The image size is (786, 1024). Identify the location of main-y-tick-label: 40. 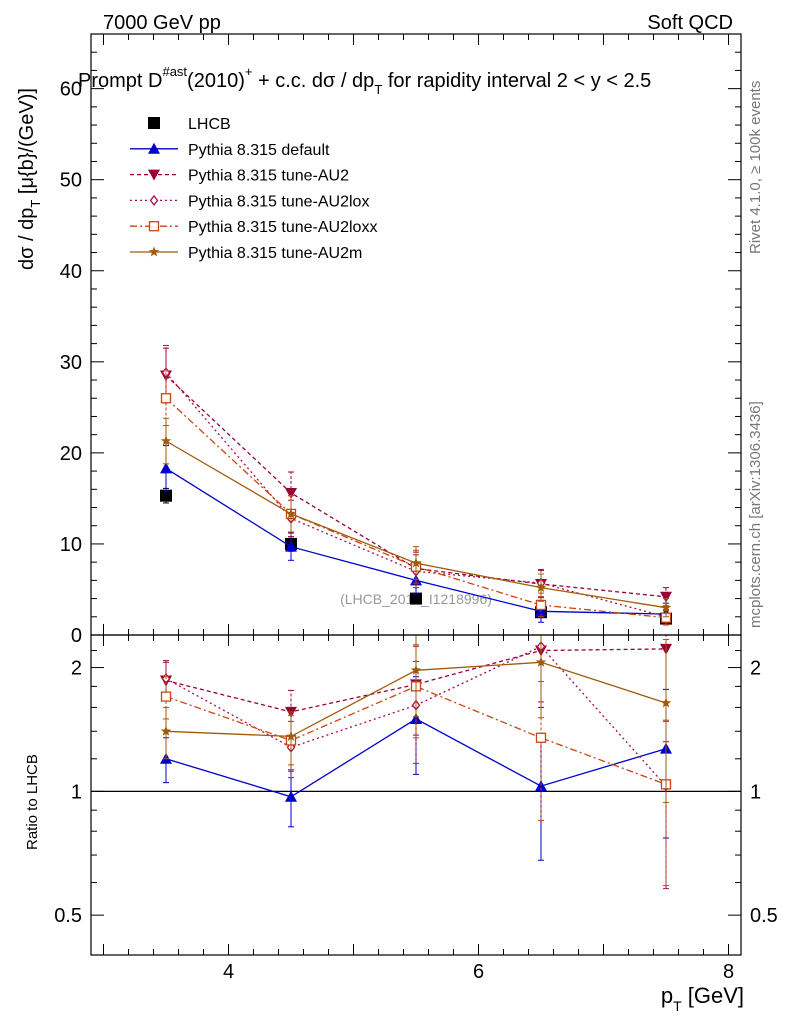
(71, 272).